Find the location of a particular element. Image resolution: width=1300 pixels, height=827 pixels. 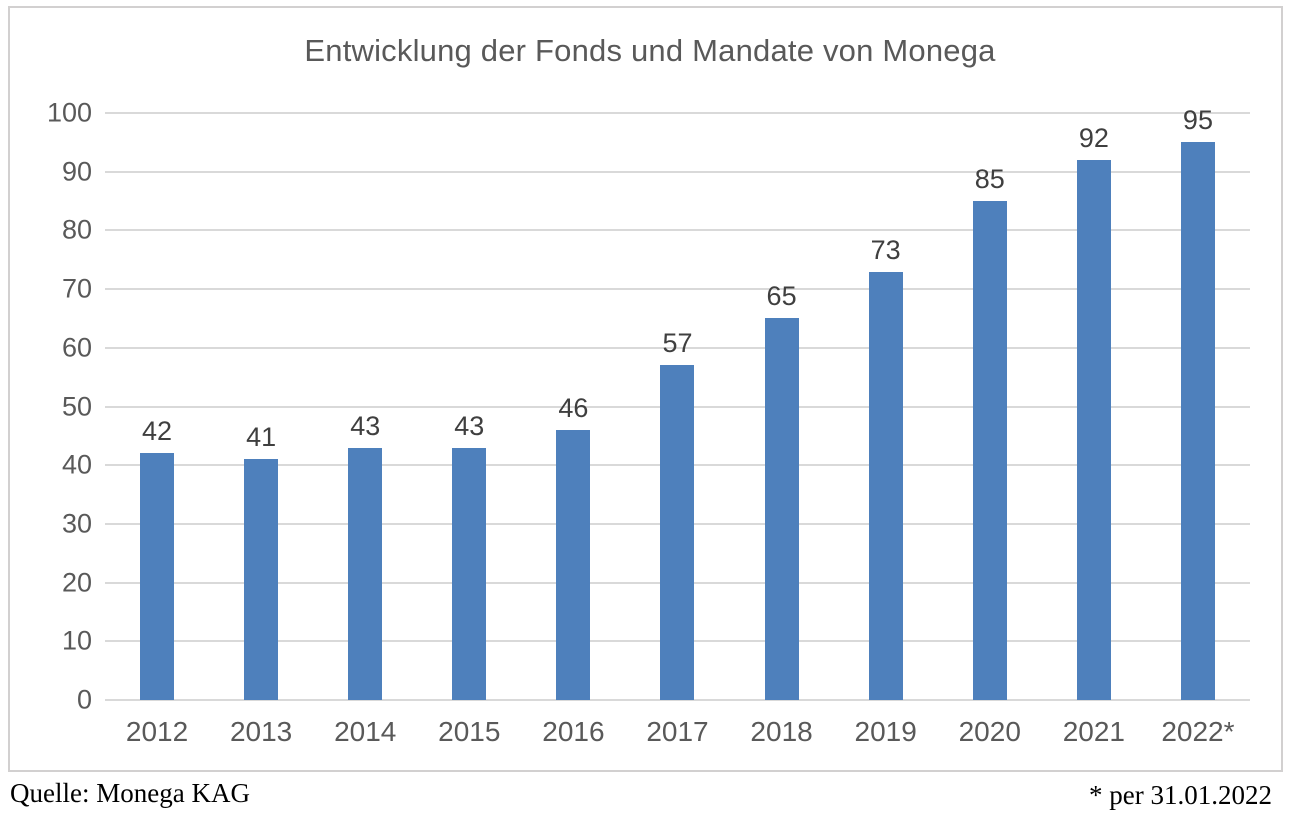

category-cell-2012: 42 is located at coordinates (157, 406).